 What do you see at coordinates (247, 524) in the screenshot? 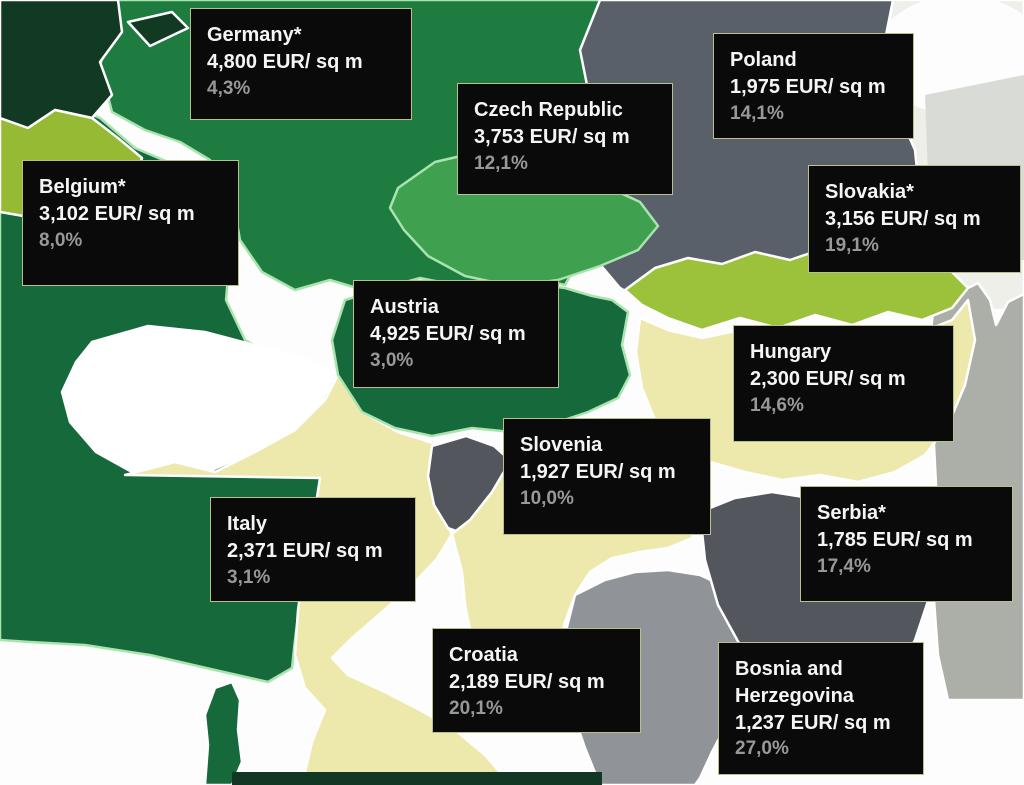
I see `country-name: Italy` at bounding box center [247, 524].